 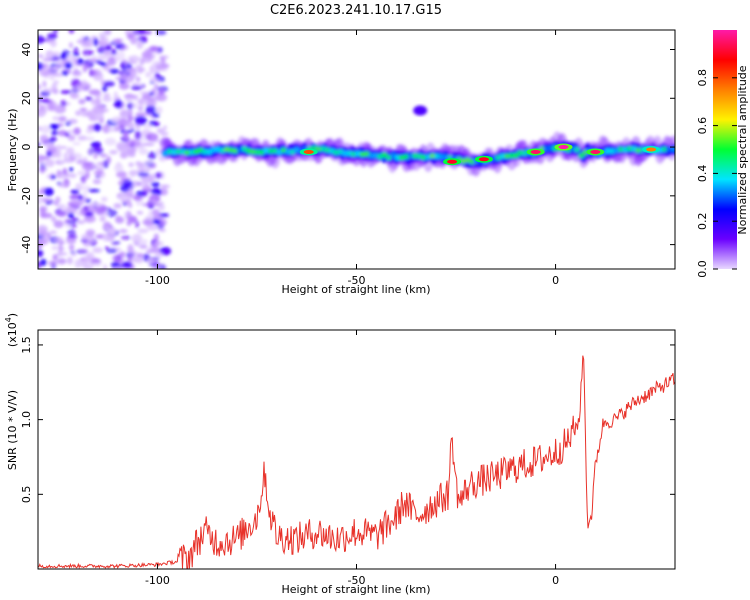 I want to click on colorbar-tick-label: 0.8, so click(x=702, y=78).